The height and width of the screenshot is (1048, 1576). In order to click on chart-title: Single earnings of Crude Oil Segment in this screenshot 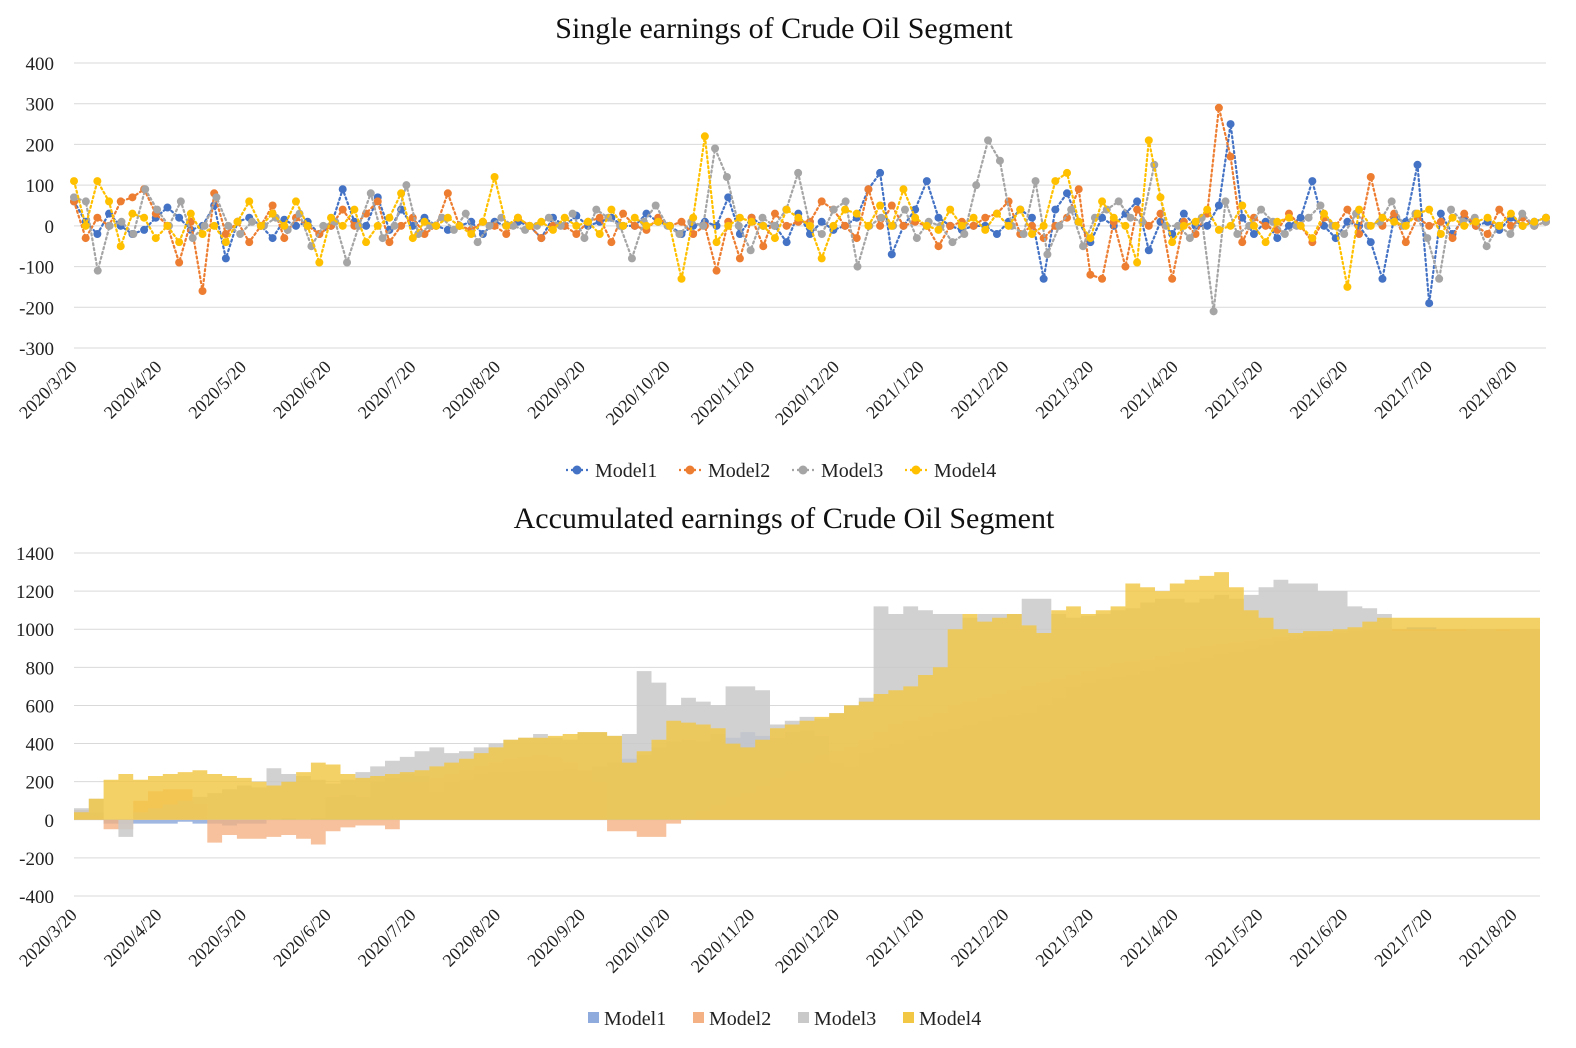, I will do `click(784, 28)`.